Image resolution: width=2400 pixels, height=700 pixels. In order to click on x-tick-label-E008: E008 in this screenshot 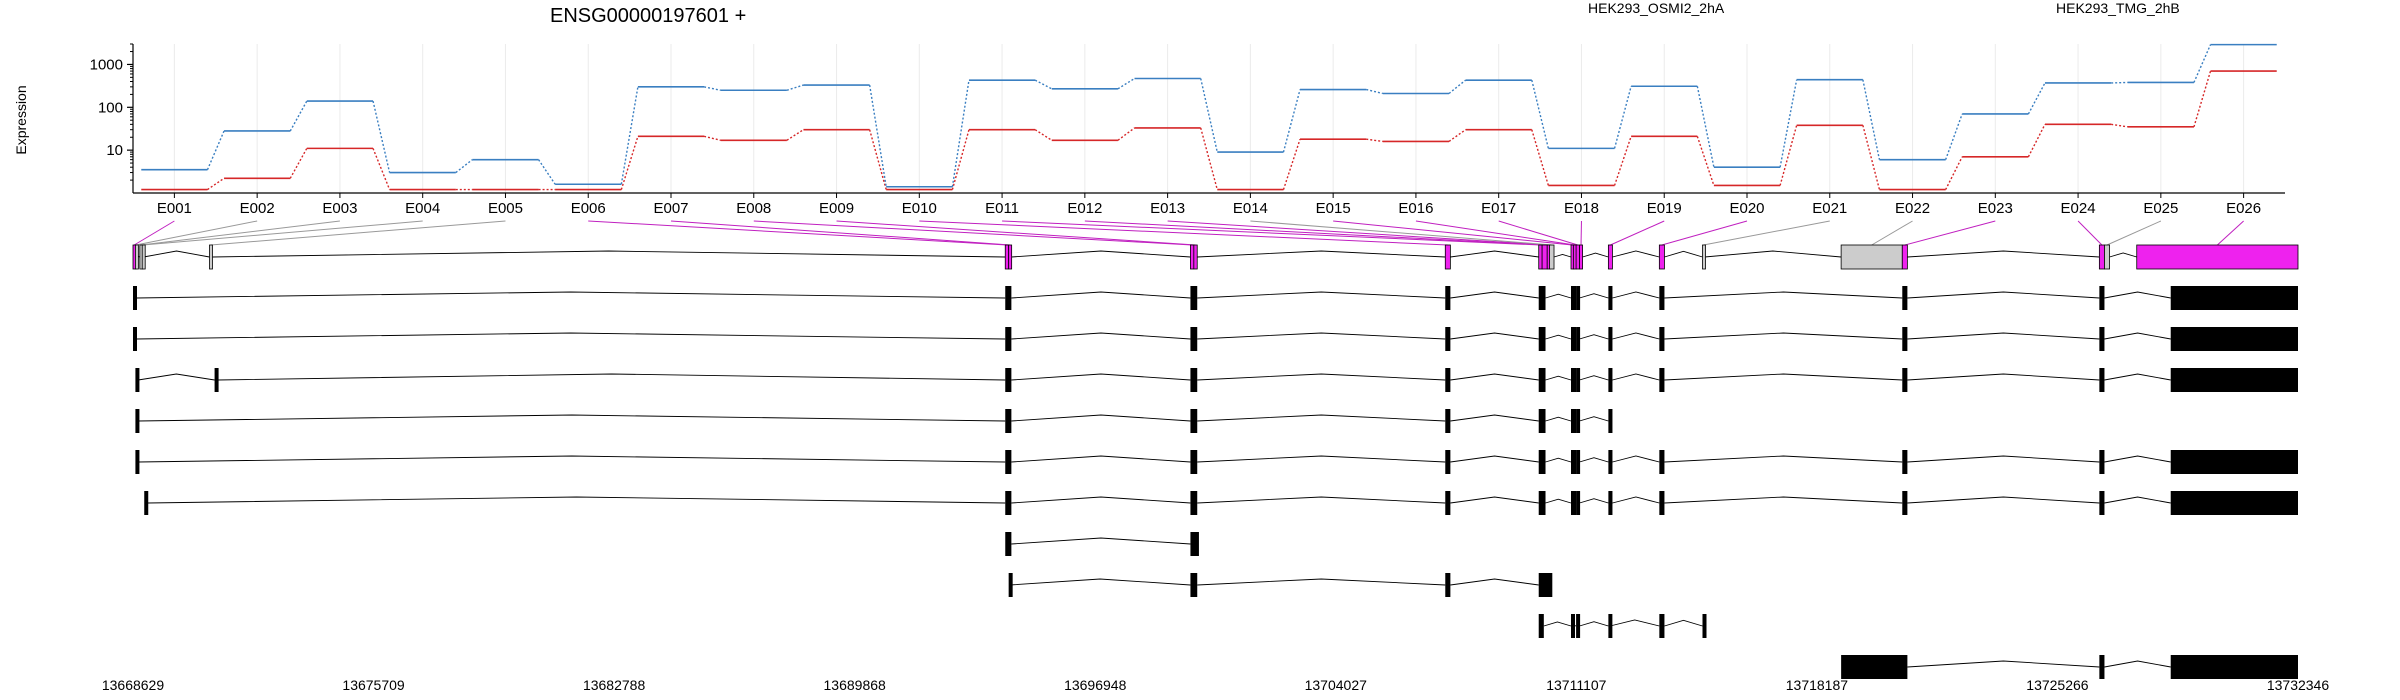, I will do `click(753, 208)`.